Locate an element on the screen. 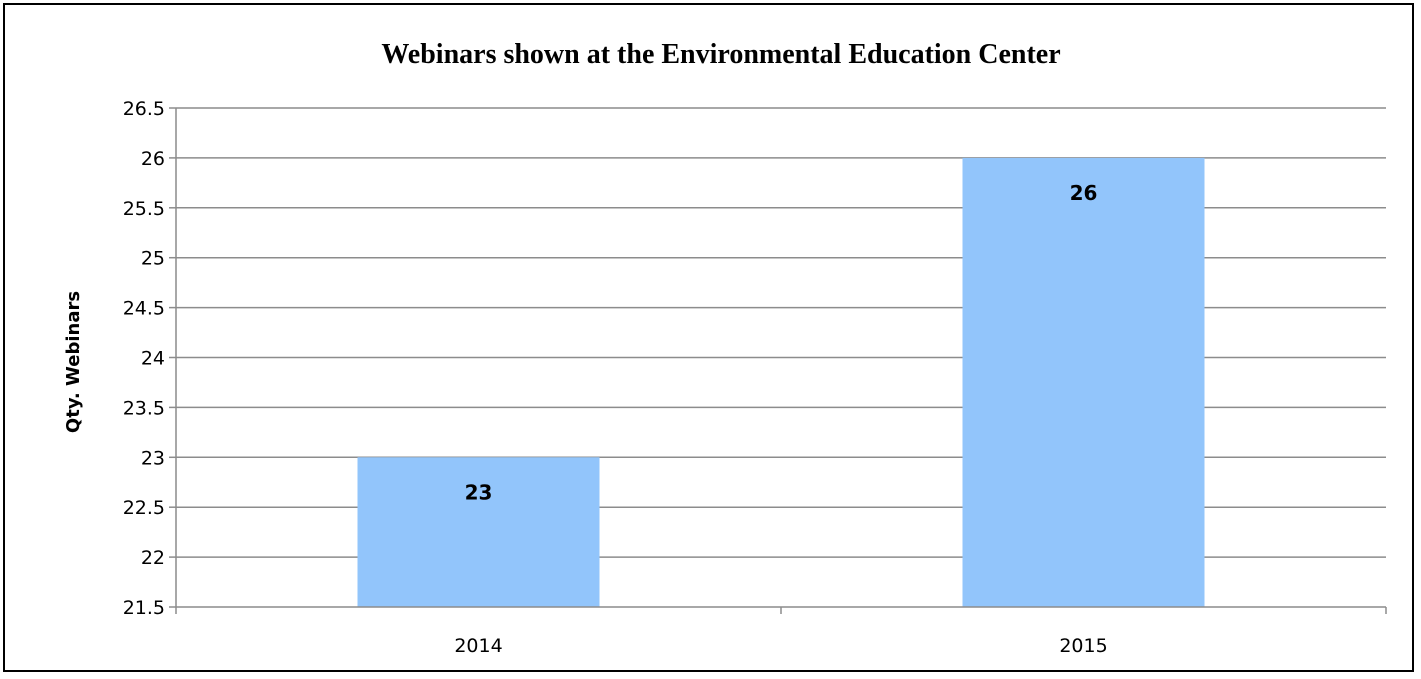 This screenshot has width=1421, height=679. y-tick-label: 26 is located at coordinates (153, 159).